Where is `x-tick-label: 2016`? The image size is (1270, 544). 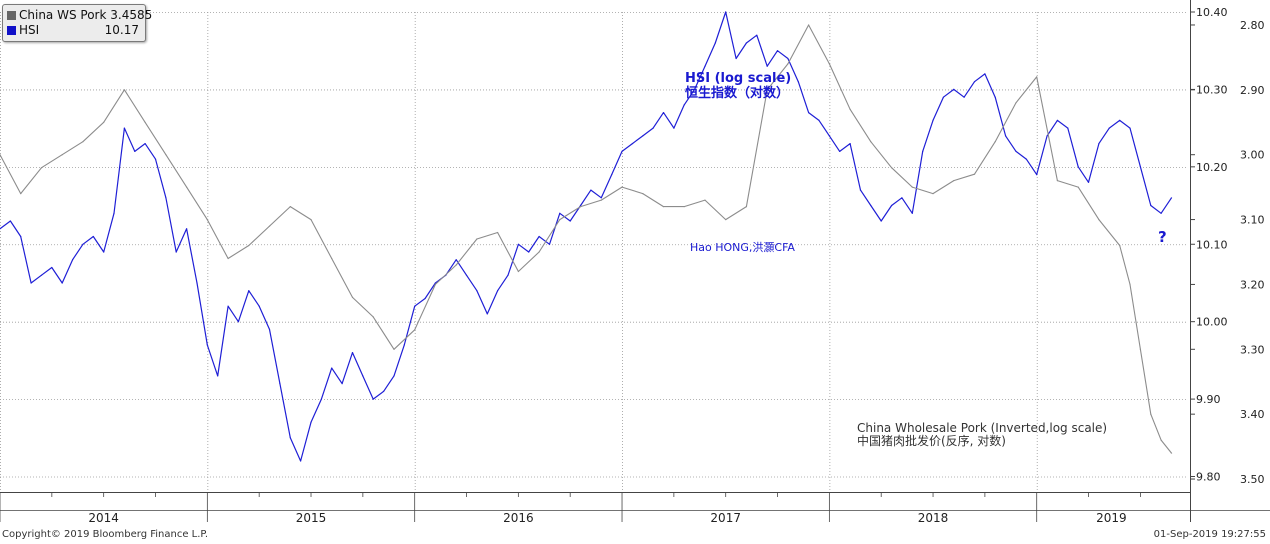 x-tick-label: 2016 is located at coordinates (518, 518).